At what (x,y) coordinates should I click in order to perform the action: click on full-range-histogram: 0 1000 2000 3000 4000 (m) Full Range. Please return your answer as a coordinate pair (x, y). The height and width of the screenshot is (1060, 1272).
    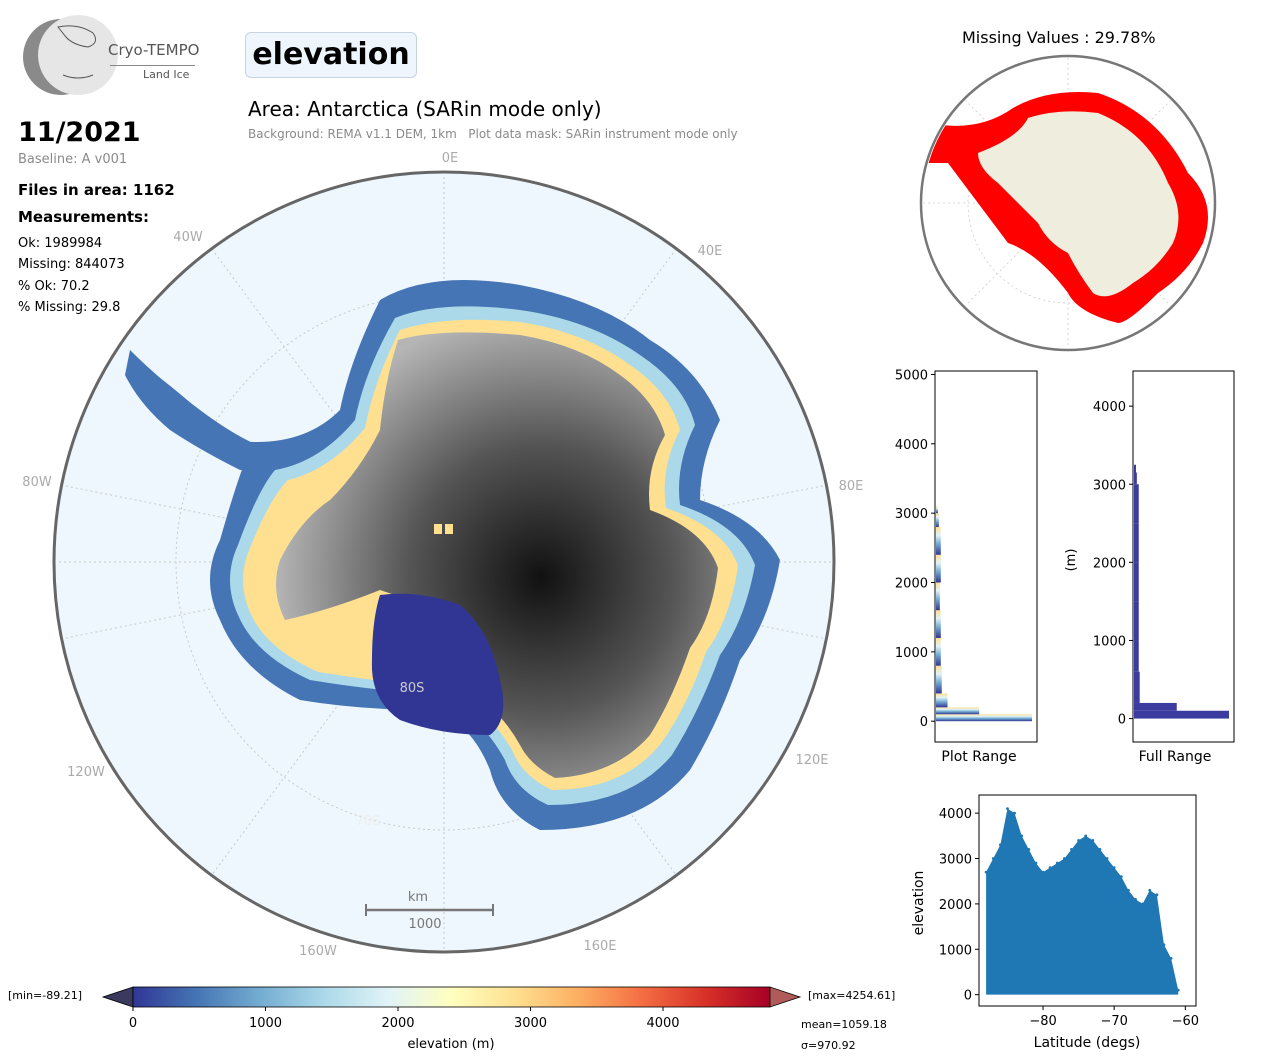
    Looking at the image, I should click on (1149, 567).